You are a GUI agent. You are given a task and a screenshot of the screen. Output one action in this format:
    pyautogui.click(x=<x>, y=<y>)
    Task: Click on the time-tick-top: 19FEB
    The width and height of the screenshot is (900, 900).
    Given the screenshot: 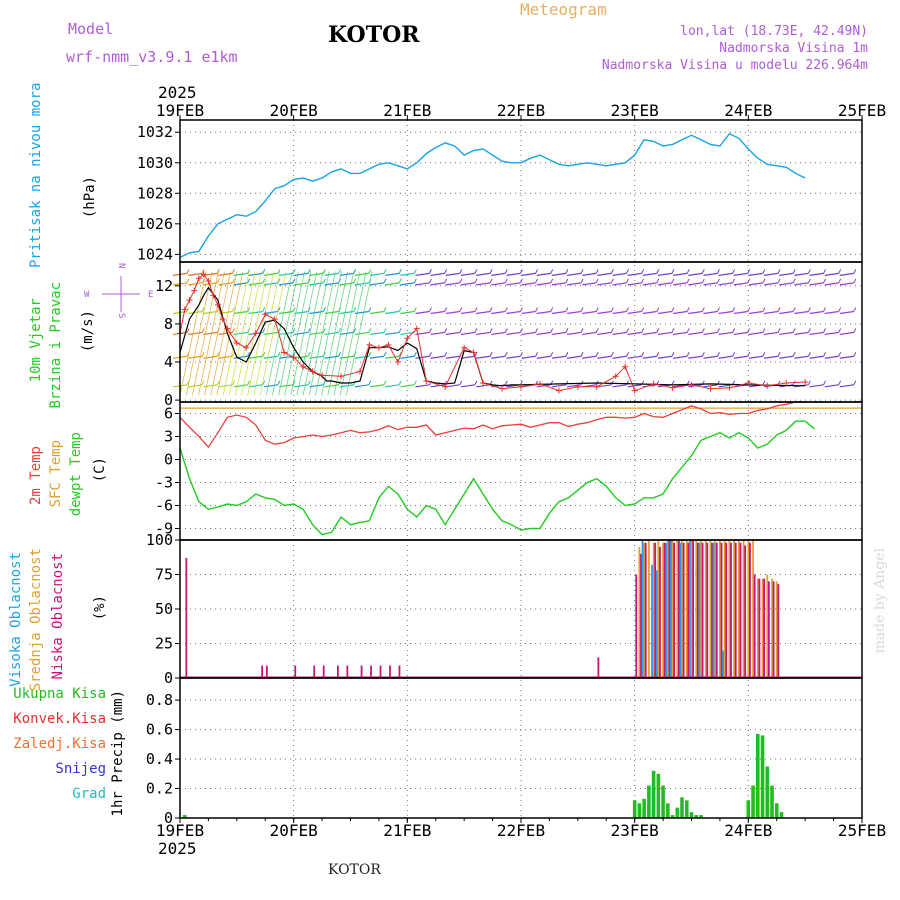 What is the action you would take?
    pyautogui.click(x=180, y=110)
    